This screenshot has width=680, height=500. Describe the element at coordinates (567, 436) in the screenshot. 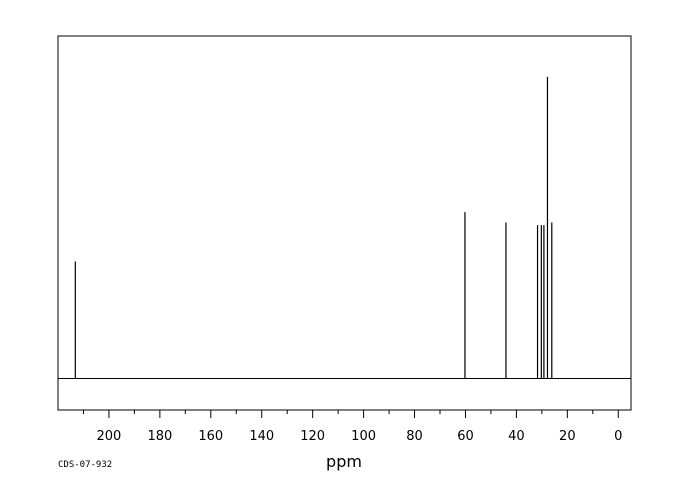

I see `x-tick-label-20: 20` at that location.